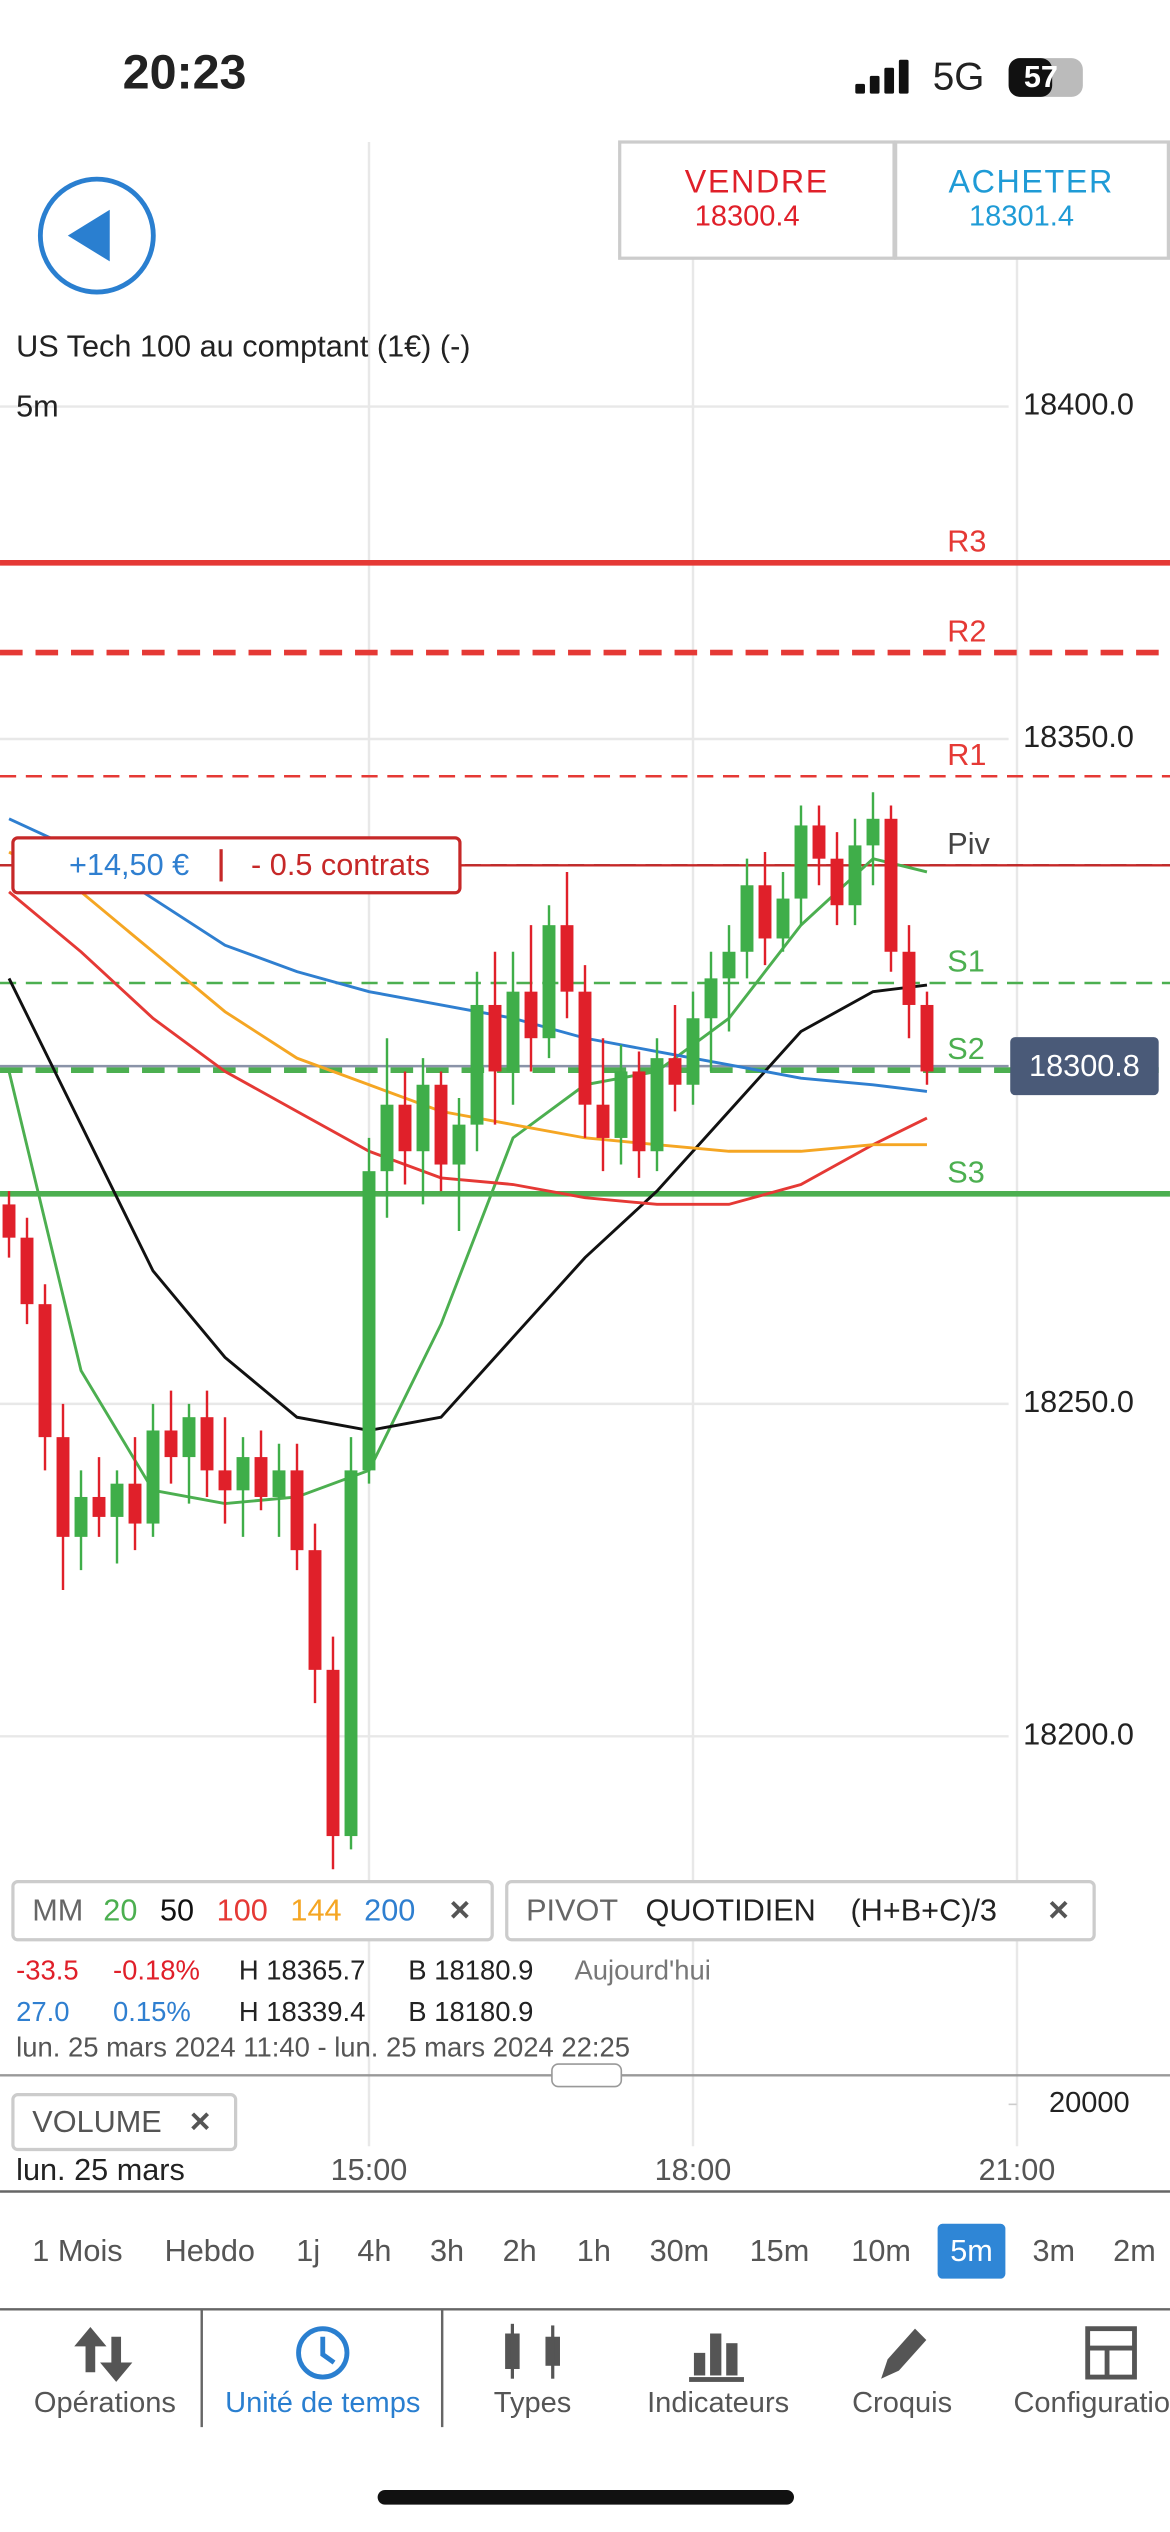  What do you see at coordinates (369, 2170) in the screenshot?
I see `x-tick-label: 15:00` at bounding box center [369, 2170].